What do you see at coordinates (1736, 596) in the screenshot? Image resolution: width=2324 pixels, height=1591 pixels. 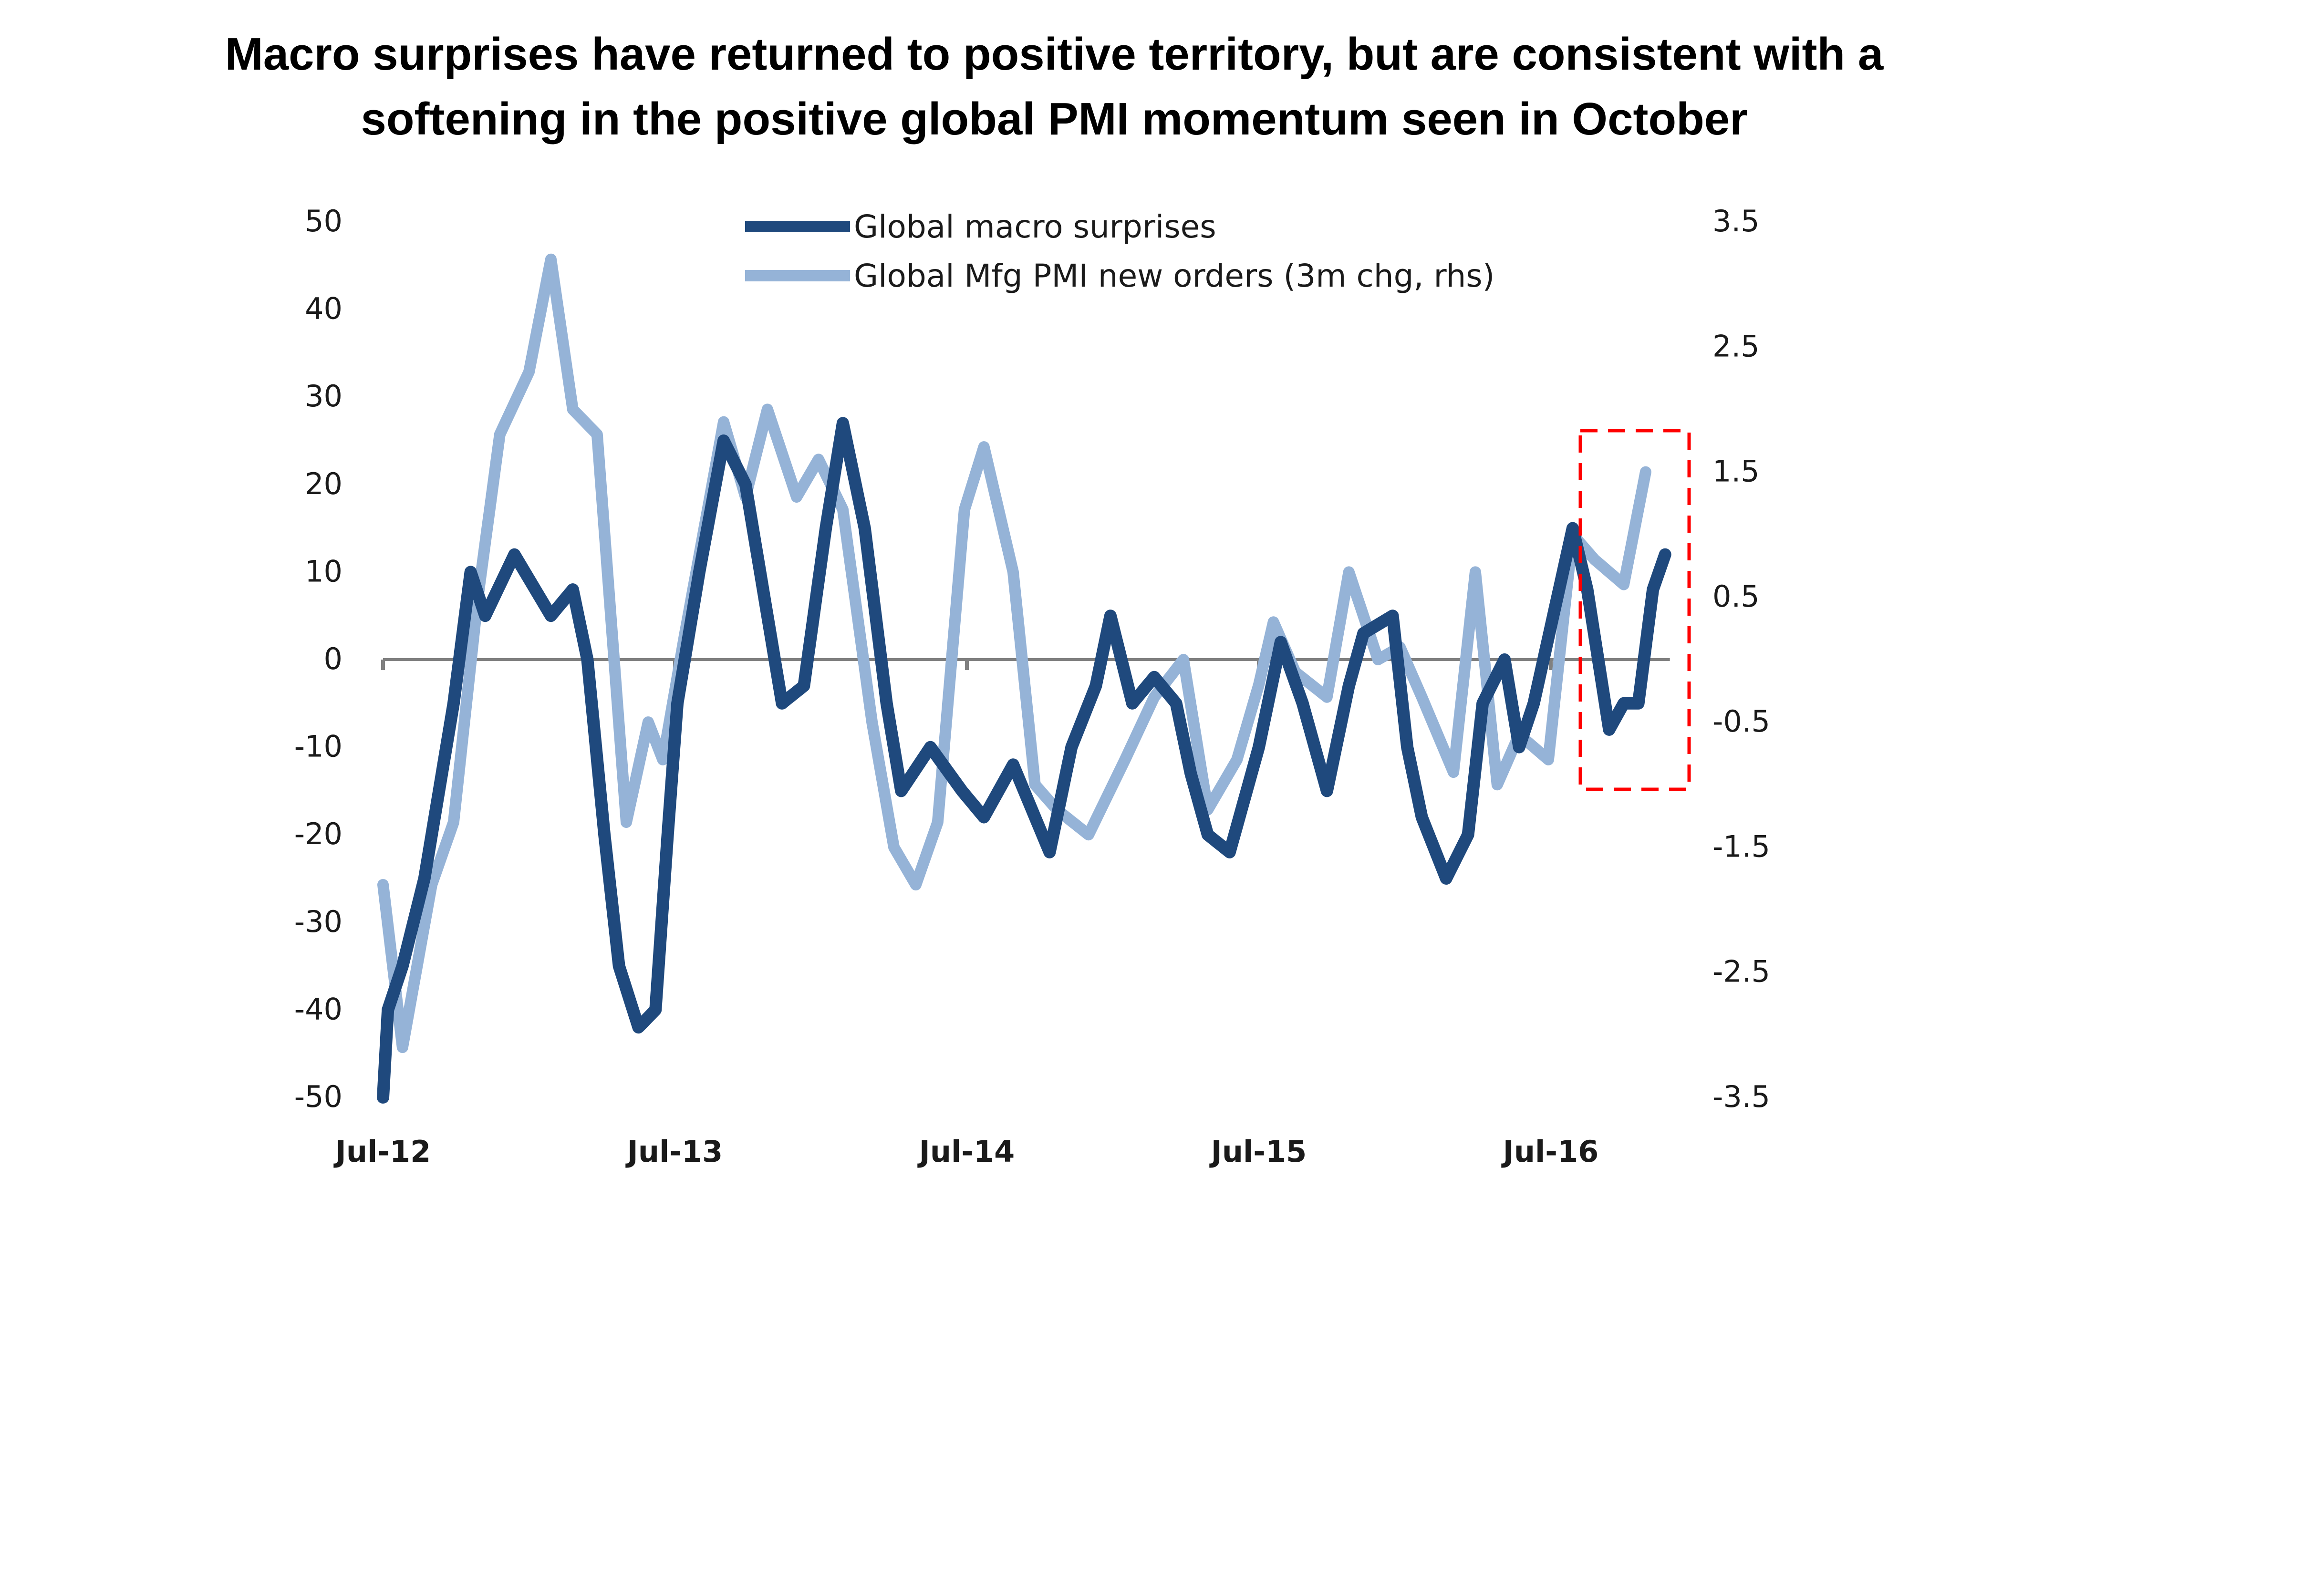 I see `right-y-tick-label: 0.5` at bounding box center [1736, 596].